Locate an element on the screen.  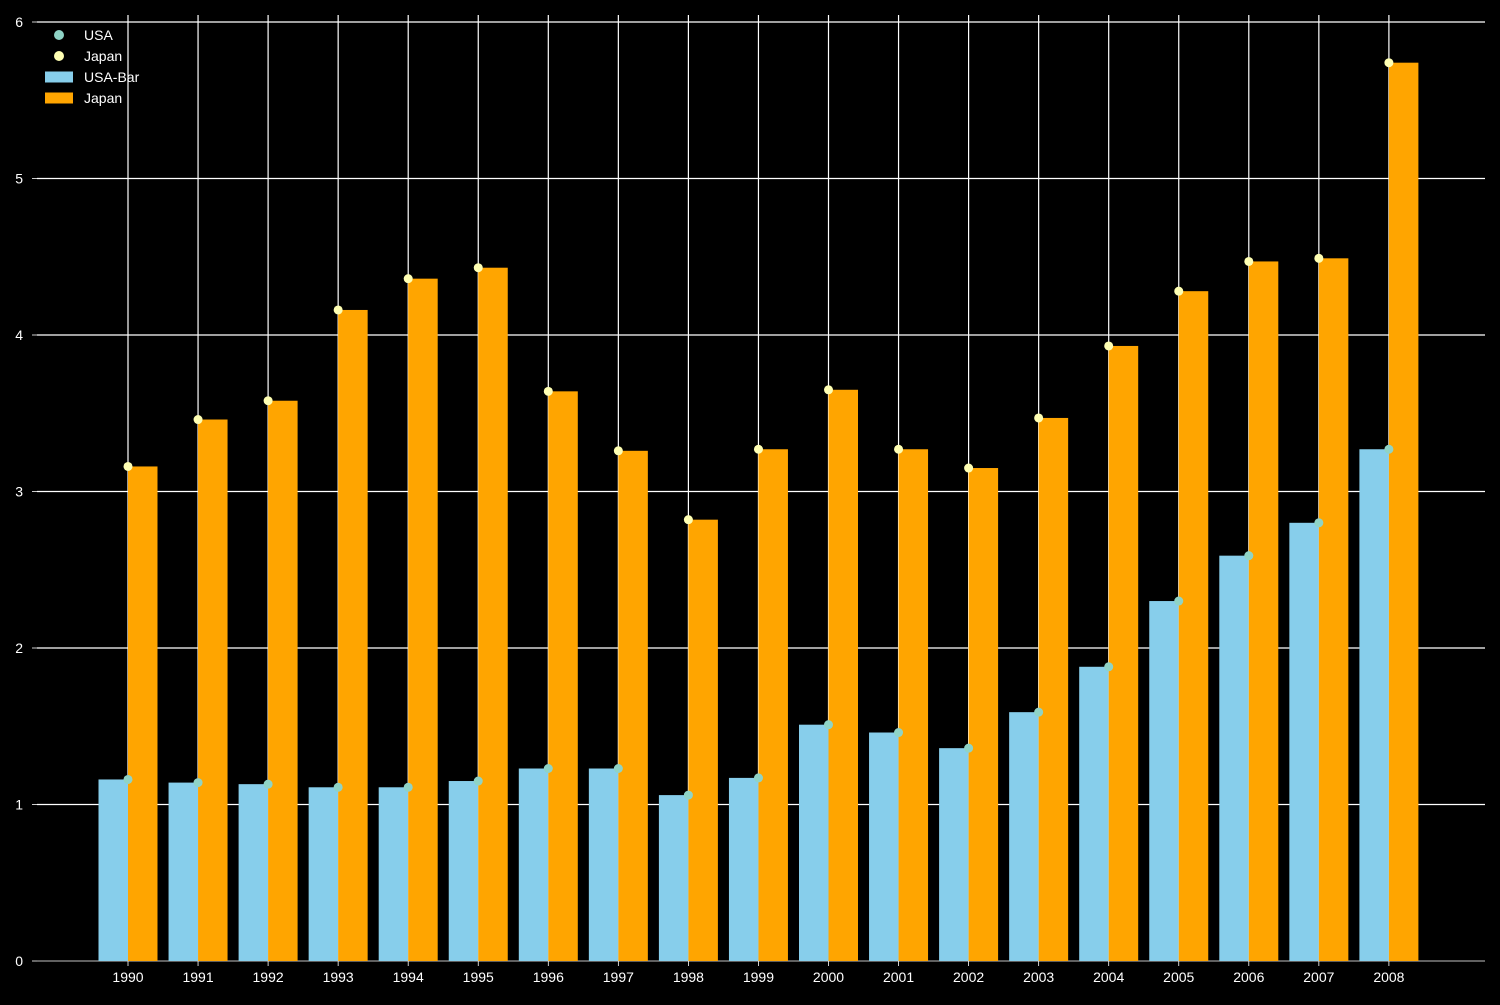
y-tick-label: 4 is located at coordinates (19, 335).